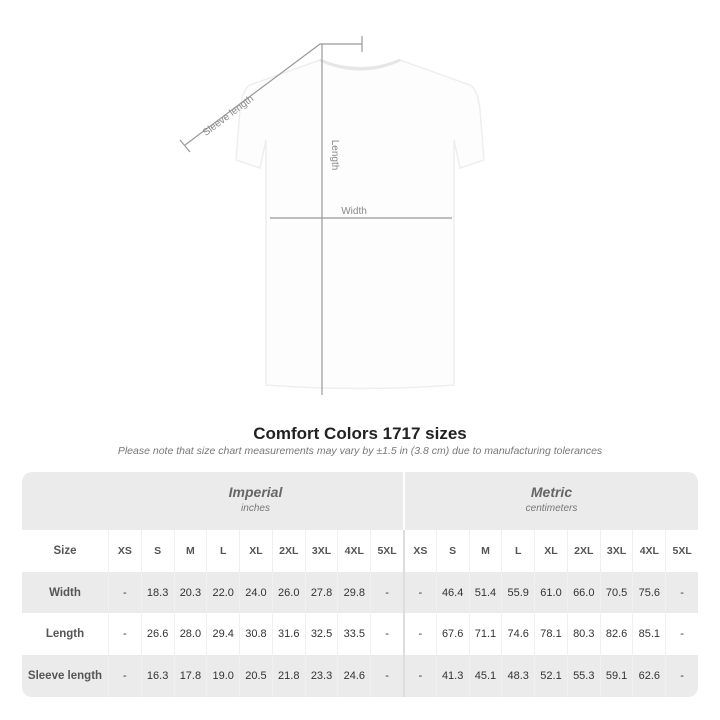 Image resolution: width=720 pixels, height=720 pixels. I want to click on metric-cell: 70.5, so click(616, 592).